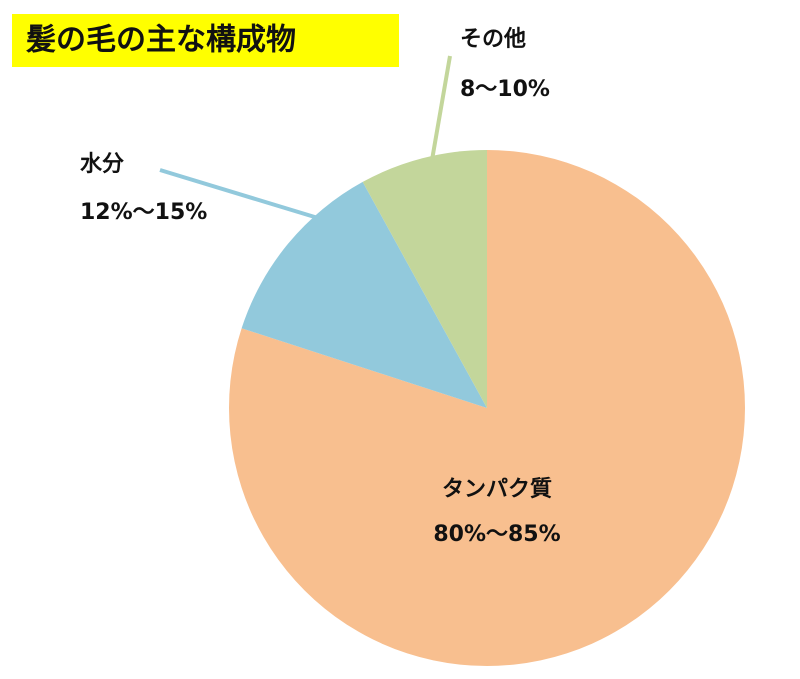 This screenshot has height=679, width=800. I want to click on value-label: 8〜10%, so click(505, 89).